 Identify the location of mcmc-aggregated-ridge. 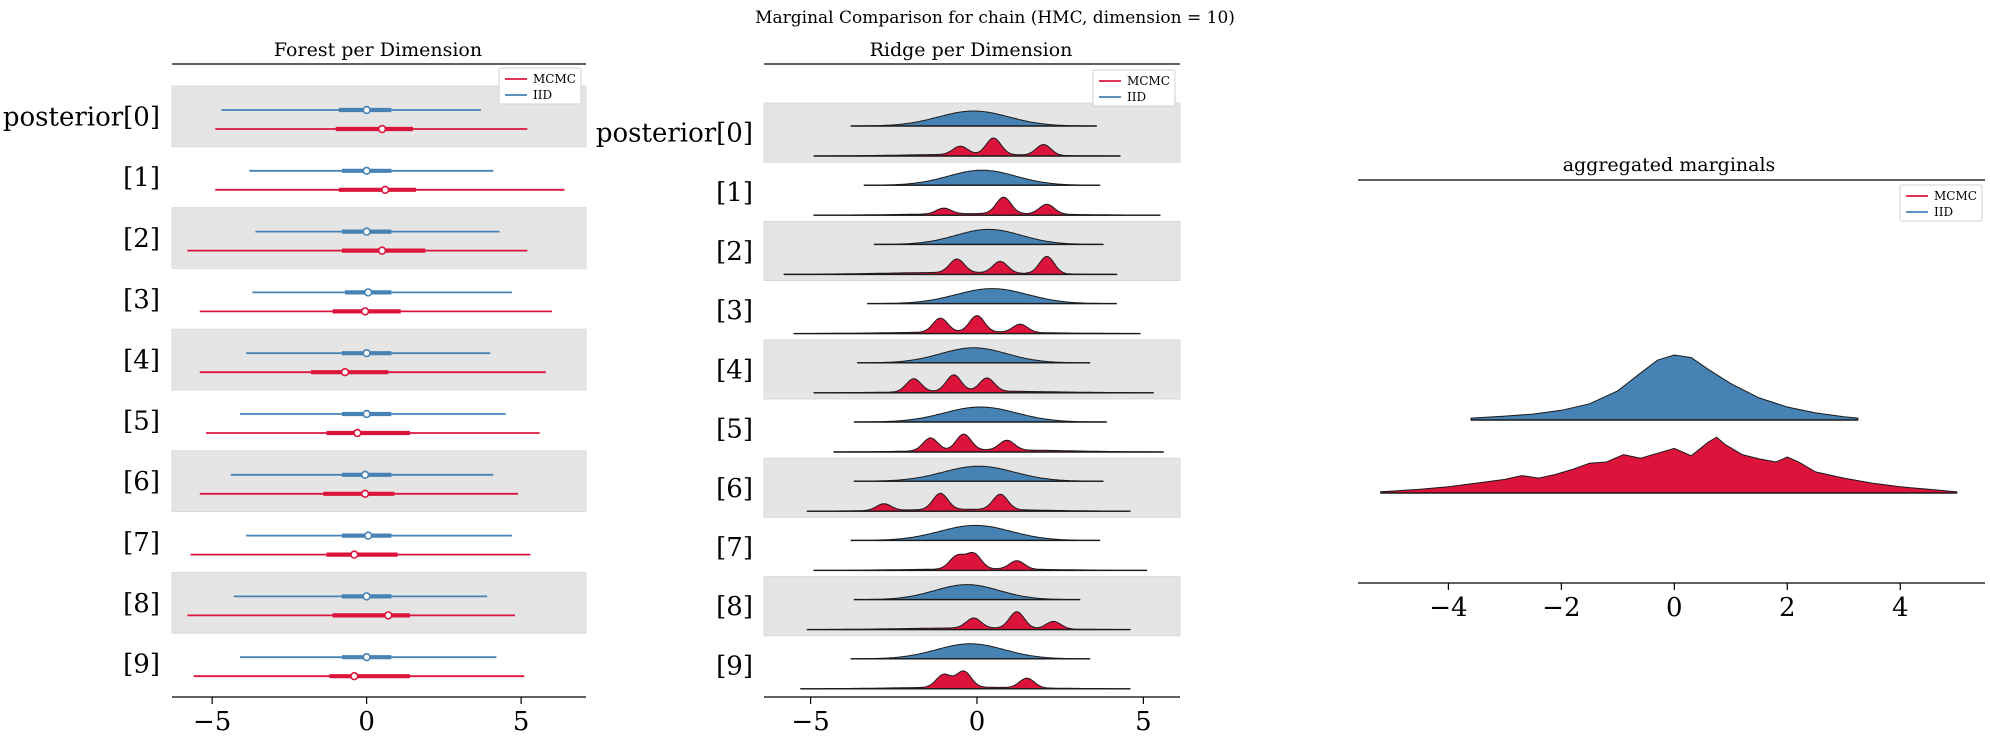
(1669, 465).